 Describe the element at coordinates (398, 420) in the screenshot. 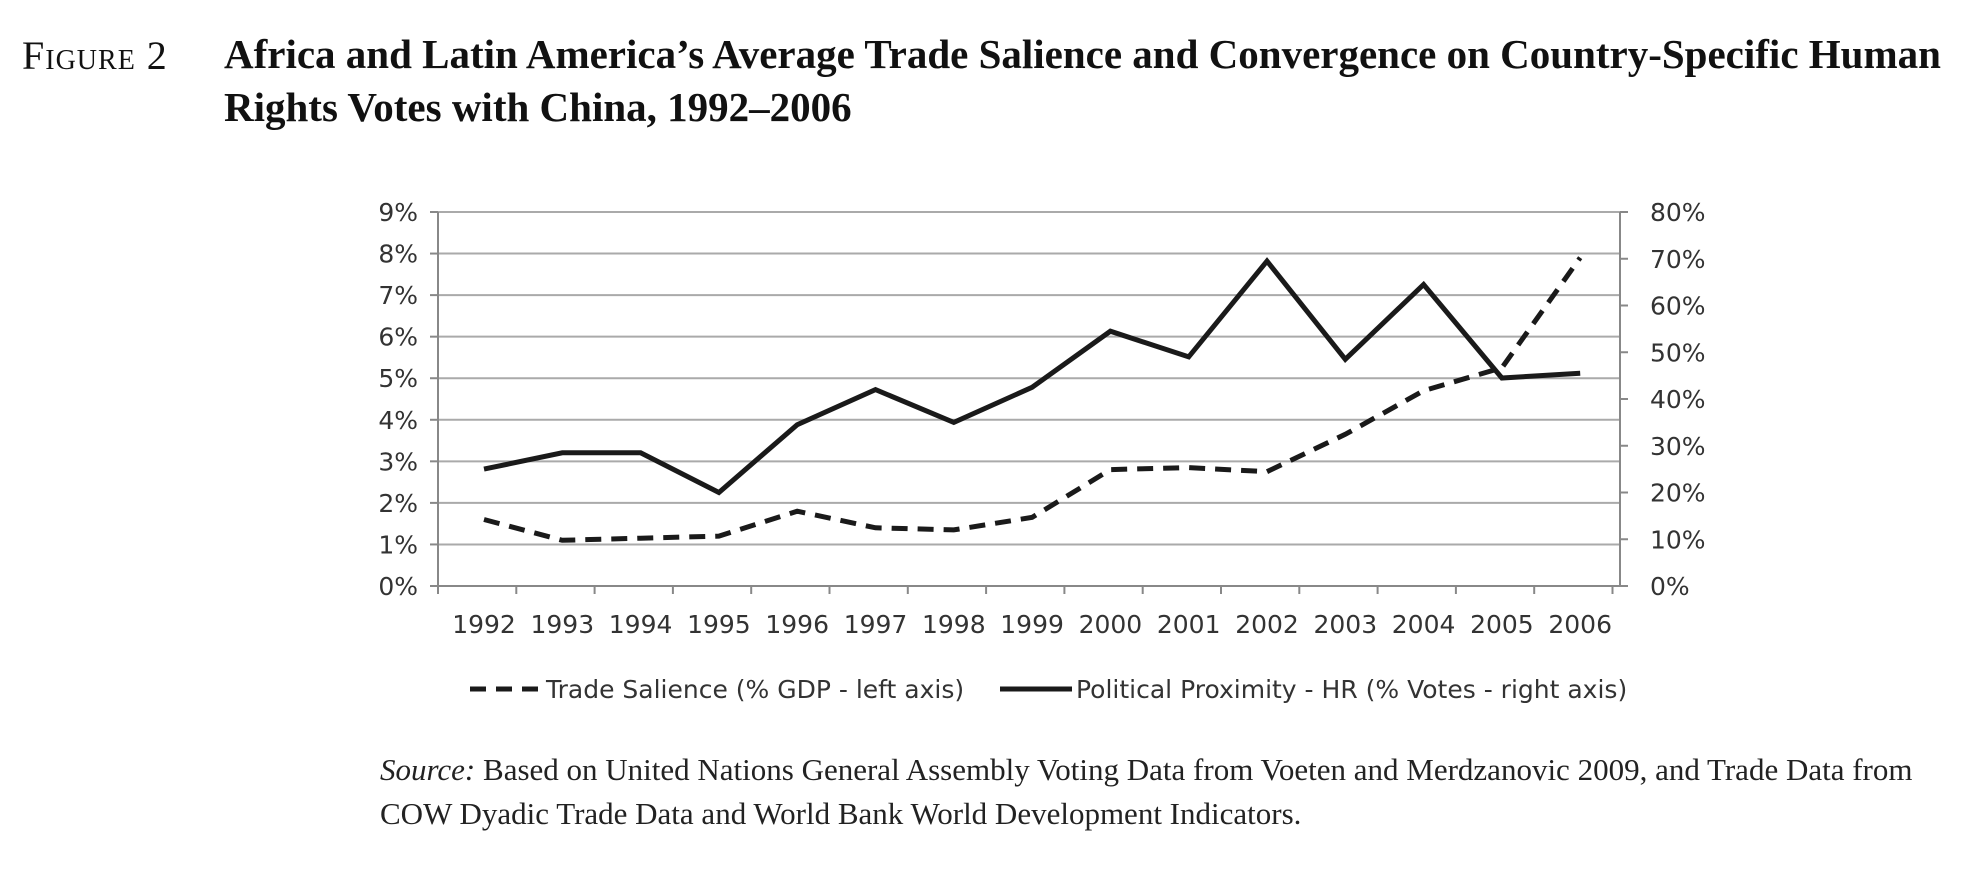

I see `left-tick-label: 4%` at that location.